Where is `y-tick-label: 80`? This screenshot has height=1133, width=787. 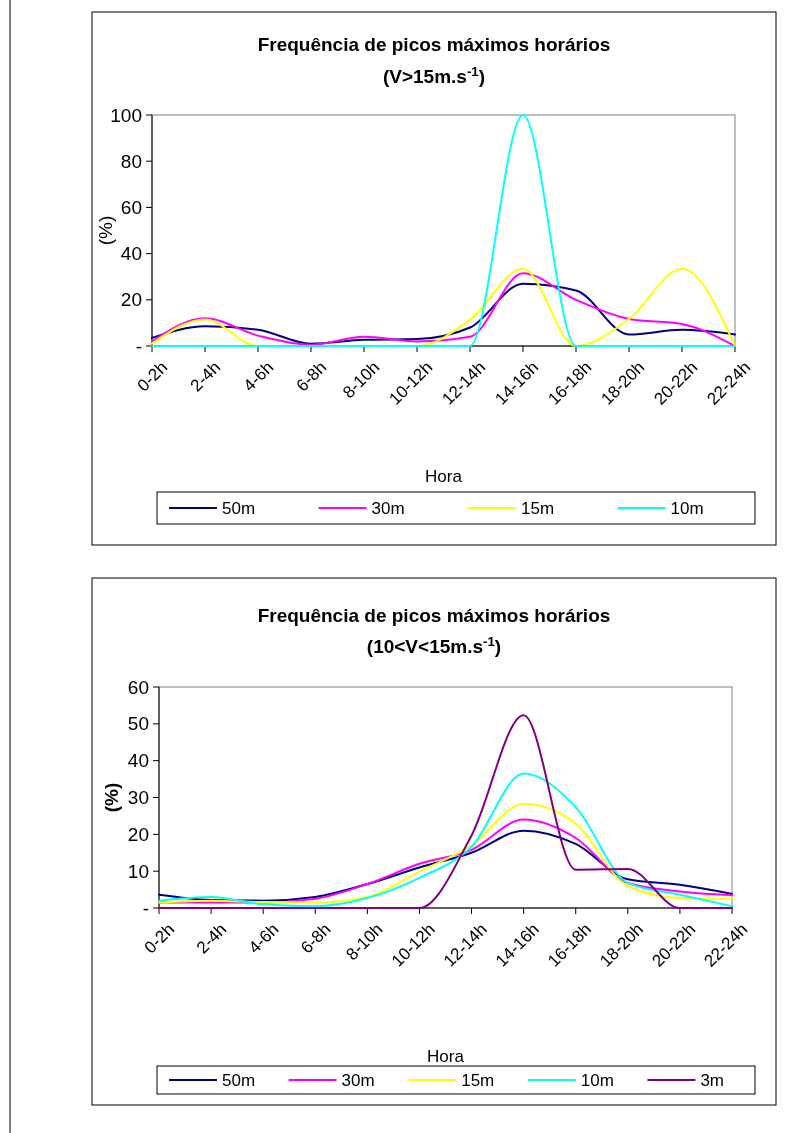
y-tick-label: 80 is located at coordinates (131, 161).